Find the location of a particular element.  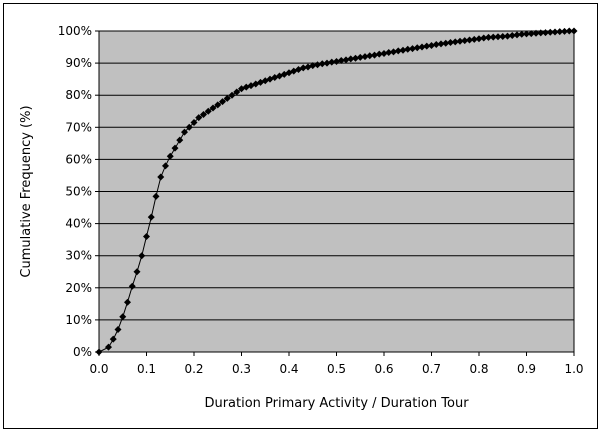

x-axis-ticks: 0.0 0.1 0.2 0.3 0.4 0.5 0.6 0.7 0.8 0.9 1.0 is located at coordinates (336, 364).